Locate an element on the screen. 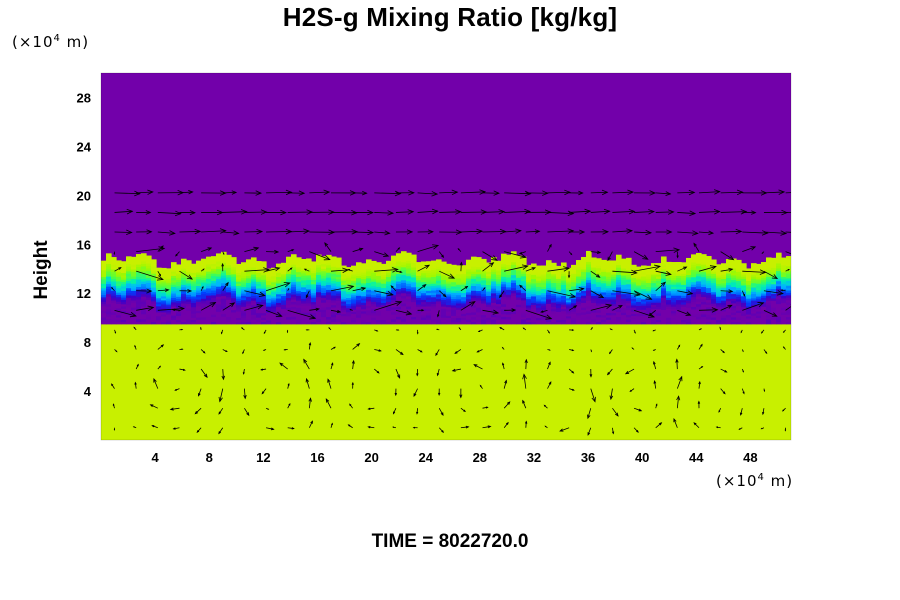 This screenshot has height=600, width=900. x-tick-label: 40 is located at coordinates (642, 457).